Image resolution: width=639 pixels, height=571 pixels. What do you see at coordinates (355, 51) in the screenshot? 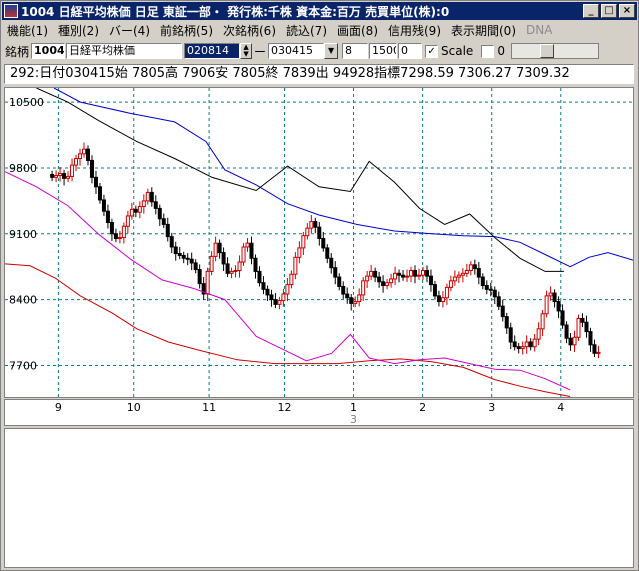
I see `field-8: 8` at bounding box center [355, 51].